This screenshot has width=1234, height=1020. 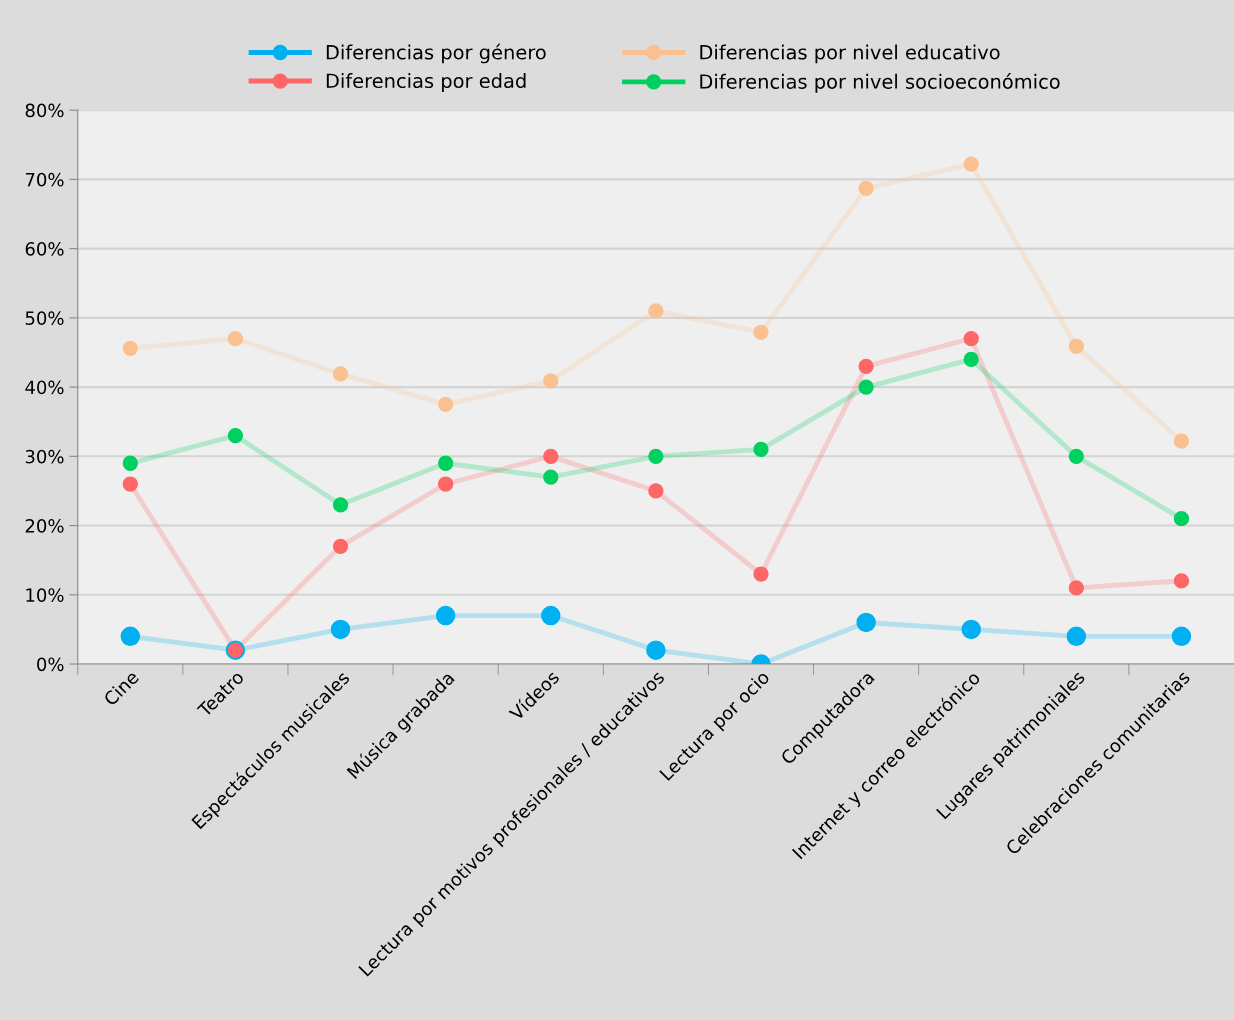 I want to click on y-tick-label: 30%, so click(x=44, y=456).